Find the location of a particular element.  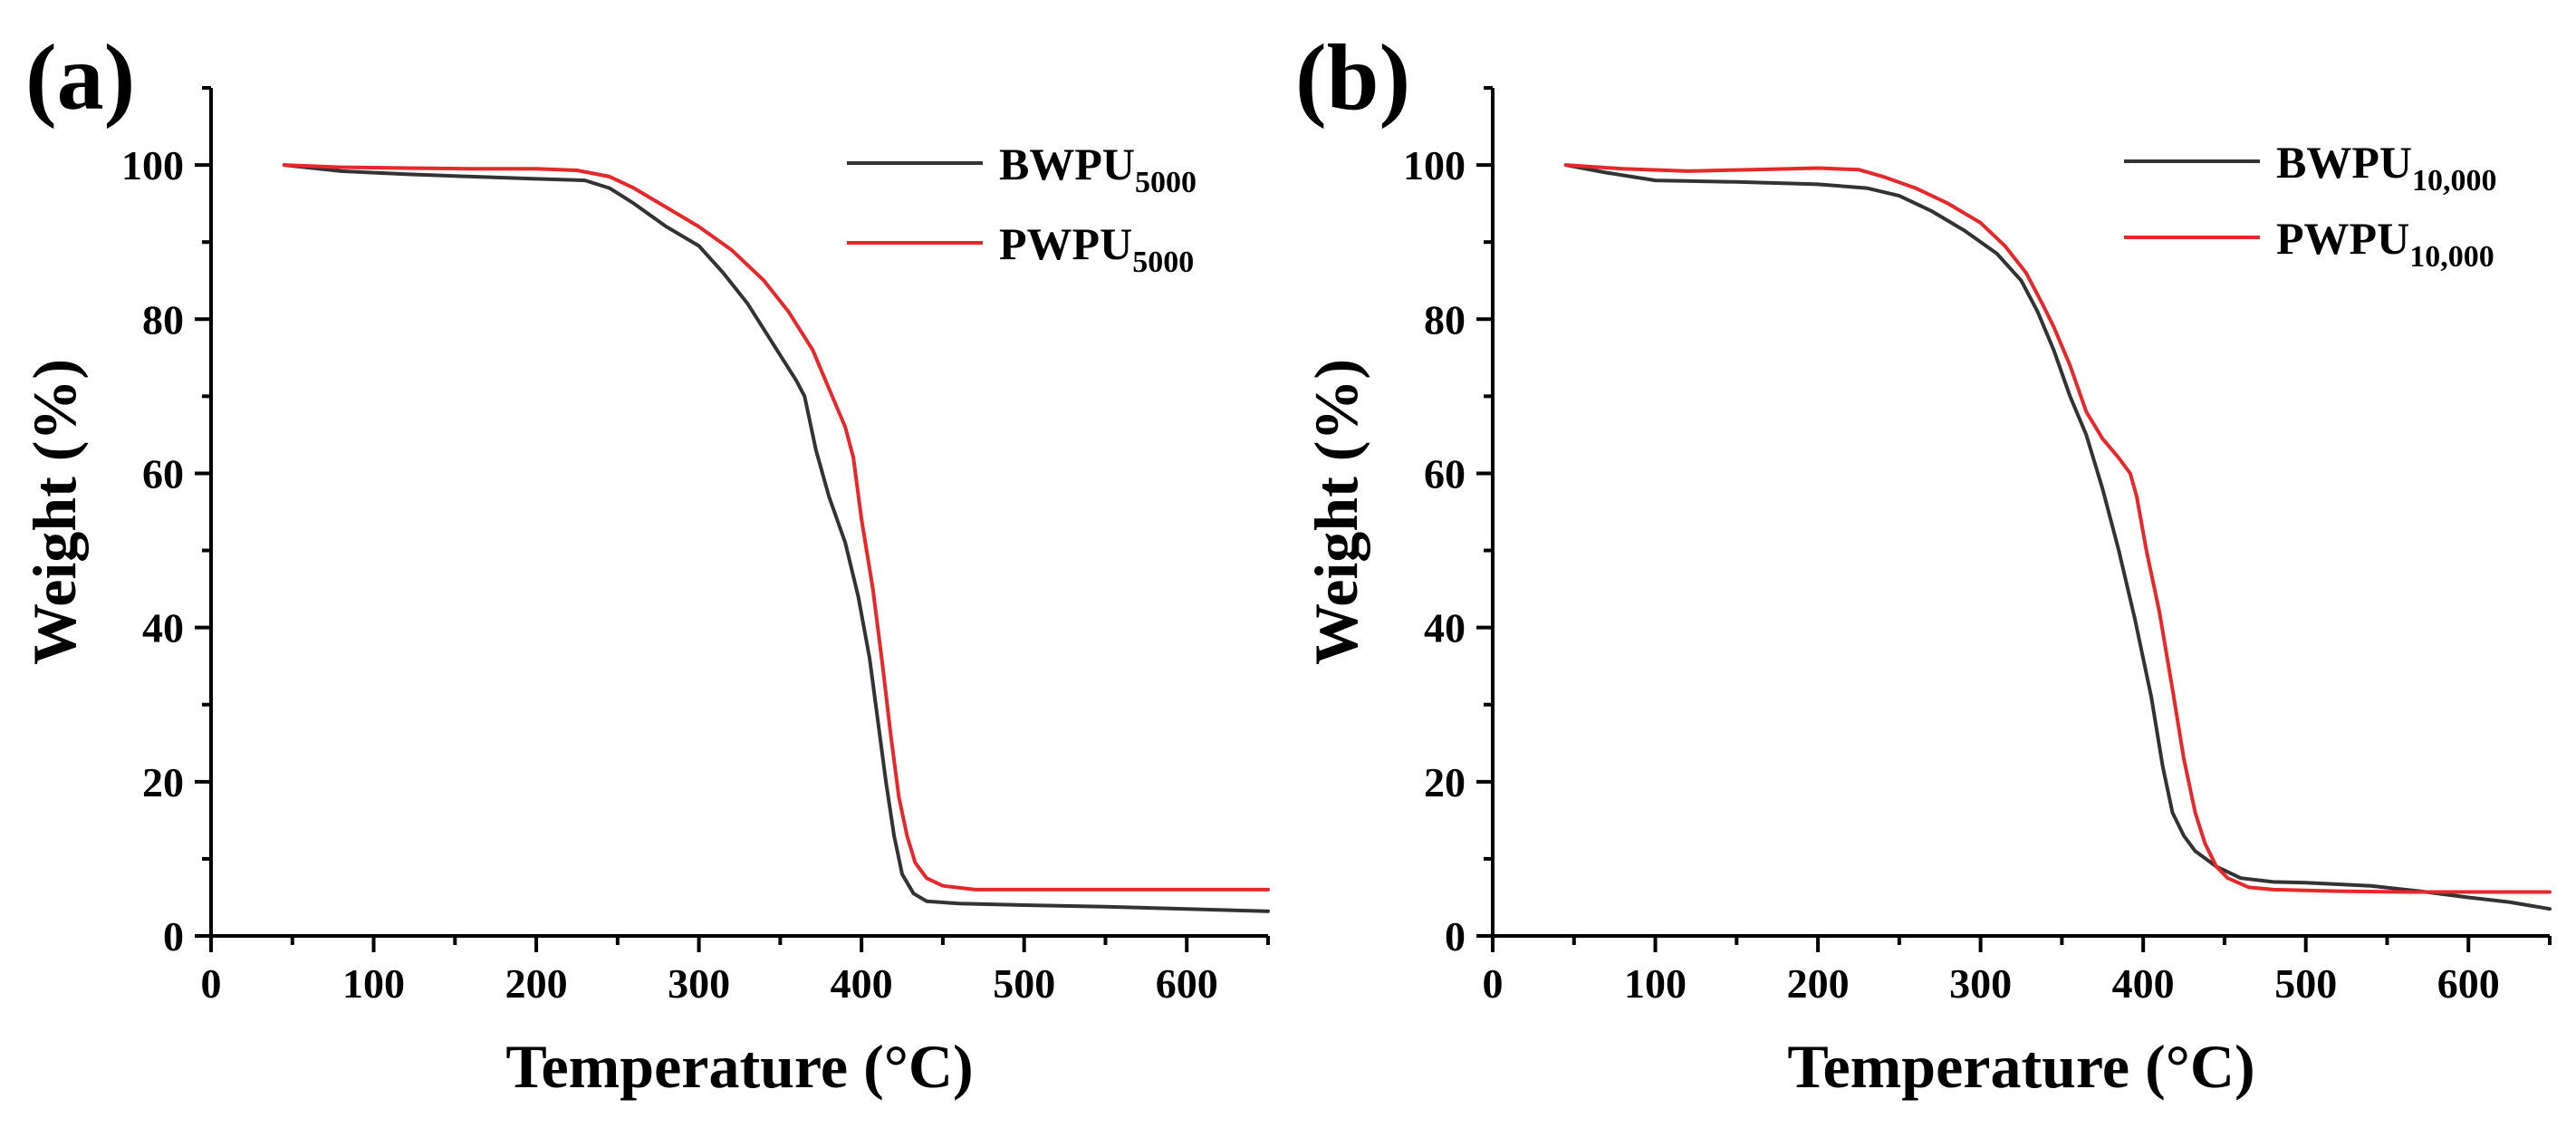

legend-label: PWPU10,000 is located at coordinates (2385, 243).